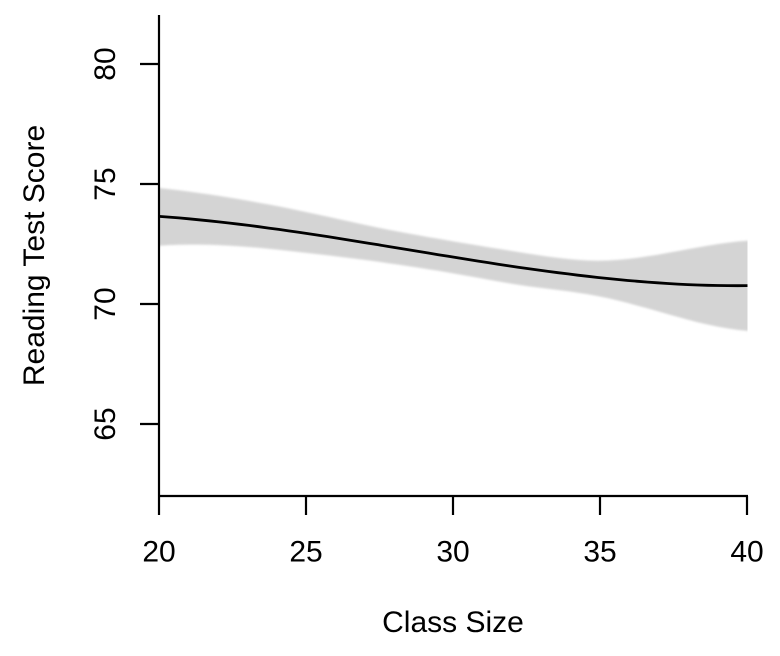  Describe the element at coordinates (105, 303) in the screenshot. I see `svg-text: 70` at that location.